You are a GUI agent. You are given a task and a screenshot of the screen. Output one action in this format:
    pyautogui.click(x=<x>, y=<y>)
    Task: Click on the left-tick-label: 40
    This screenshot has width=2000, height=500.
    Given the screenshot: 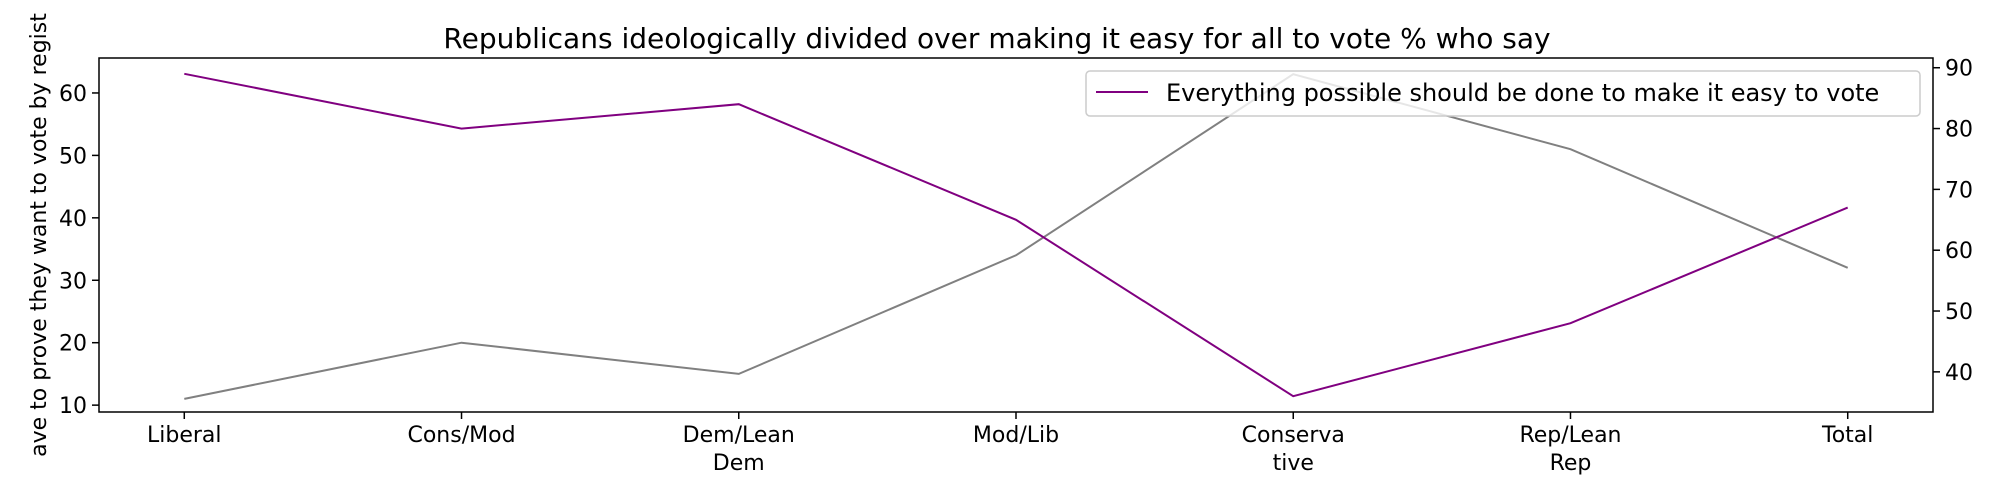 What is the action you would take?
    pyautogui.click(x=73, y=219)
    